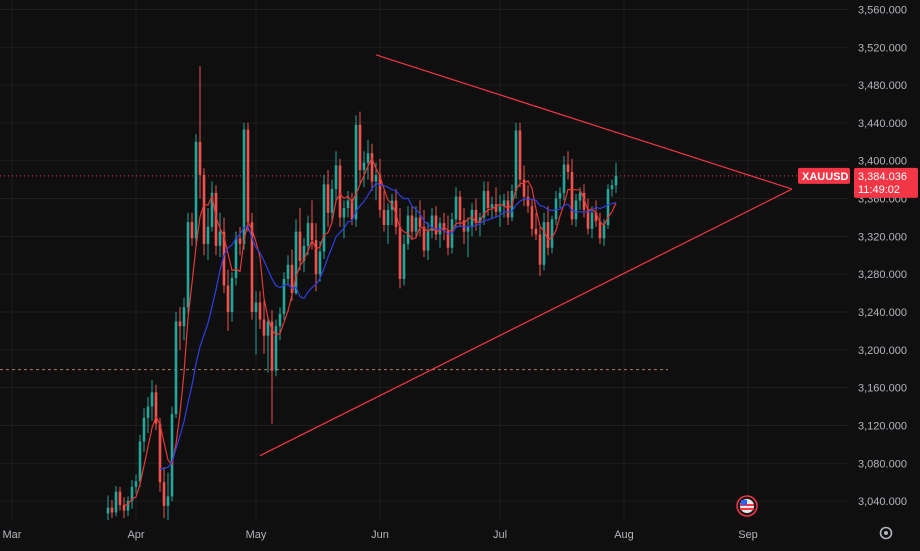 The image size is (920, 551). What do you see at coordinates (882, 124) in the screenshot?
I see `y-tick-label: 3,440.000` at bounding box center [882, 124].